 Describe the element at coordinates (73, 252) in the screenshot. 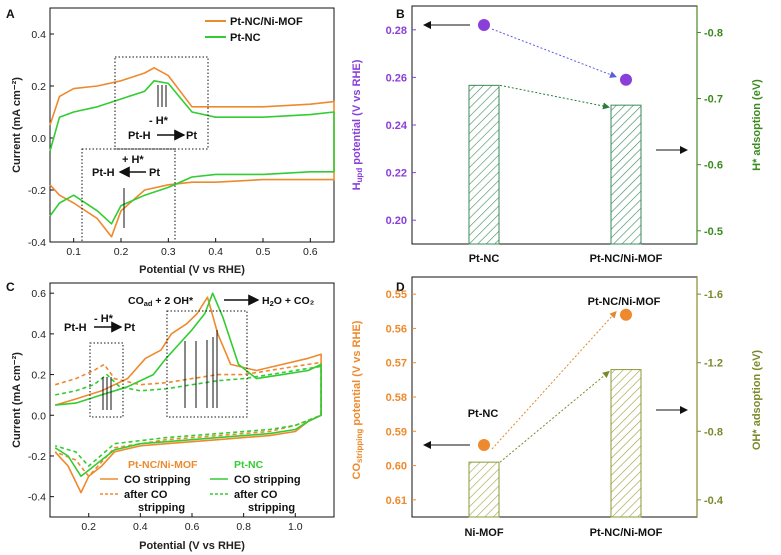

I see `panel-a-x-tick-label: 0.1` at that location.